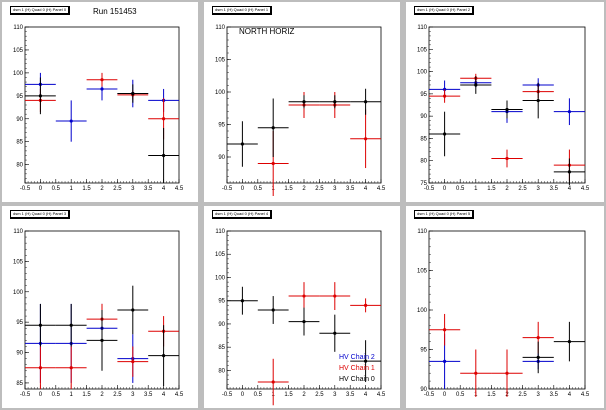  I want to click on panel-title: dsm 1 (H) Quad 0 (H) Panel 0, so click(40, 10).